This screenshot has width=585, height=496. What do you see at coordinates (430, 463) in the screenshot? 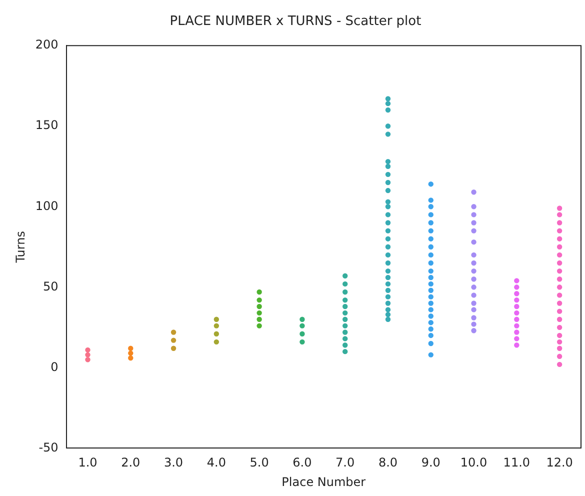
I see `x-tick-label: 9.0` at bounding box center [430, 463].